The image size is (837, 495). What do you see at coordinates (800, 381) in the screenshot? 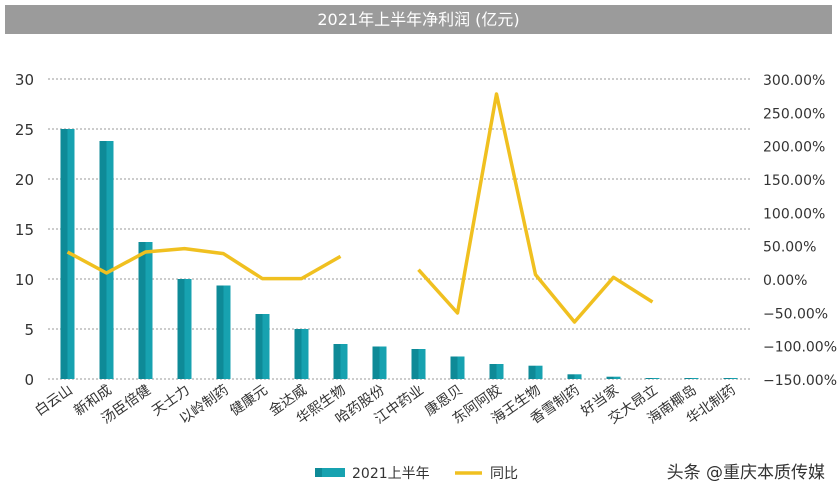
I see `right-tick-label: −150.00%` at bounding box center [800, 381].